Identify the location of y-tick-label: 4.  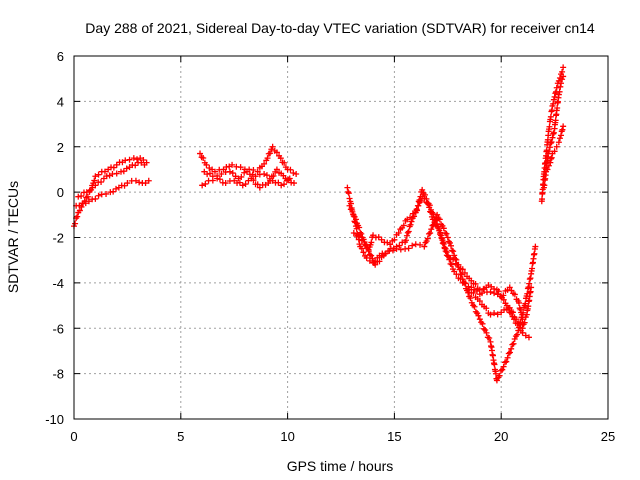
(60, 101).